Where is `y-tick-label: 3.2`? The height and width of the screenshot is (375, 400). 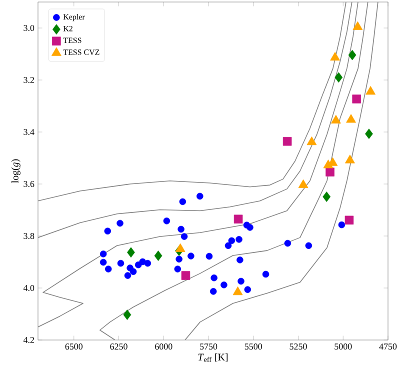 y-tick-label: 3.2 is located at coordinates (29, 80).